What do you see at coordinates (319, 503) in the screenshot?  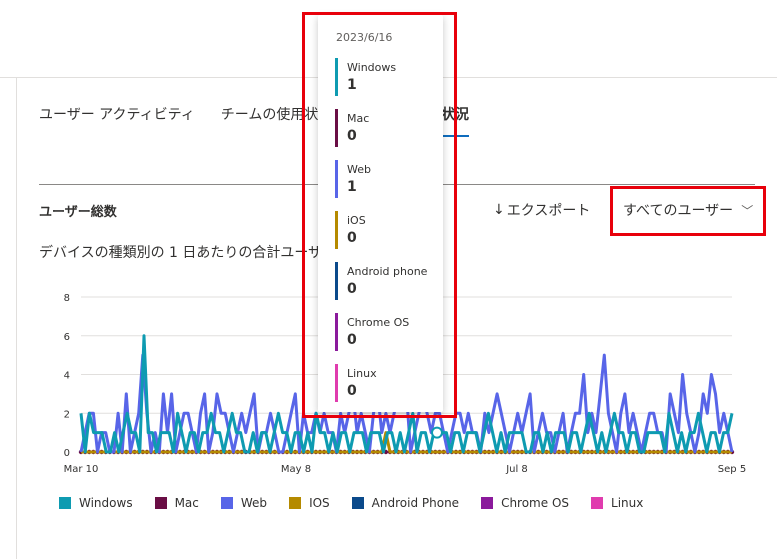 I see `legend-label: IOS` at bounding box center [319, 503].